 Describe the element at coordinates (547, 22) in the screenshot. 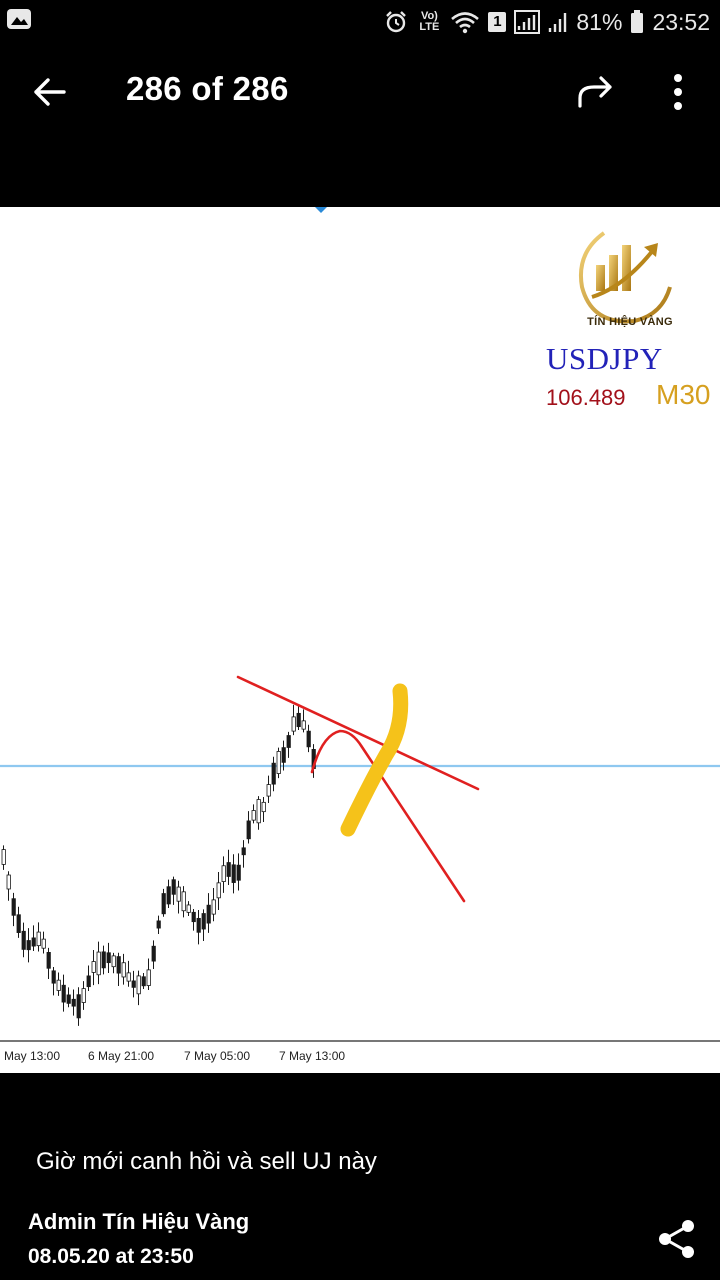

I see `status-icons: Vo) LTE 1 81% 23:52` at that location.